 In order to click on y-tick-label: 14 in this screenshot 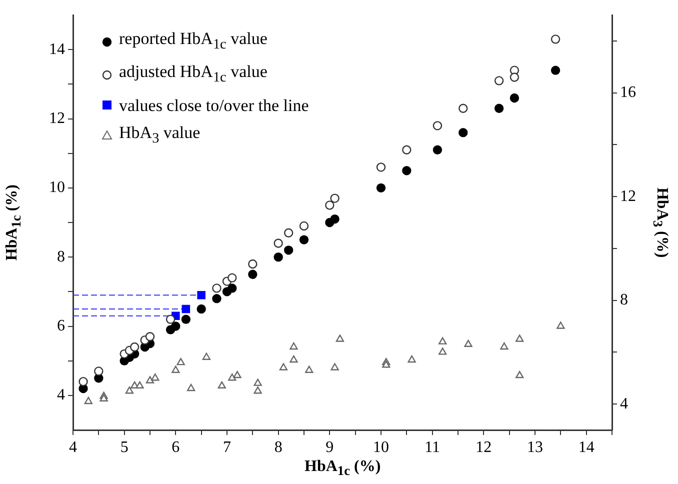, I will do `click(57, 49)`.